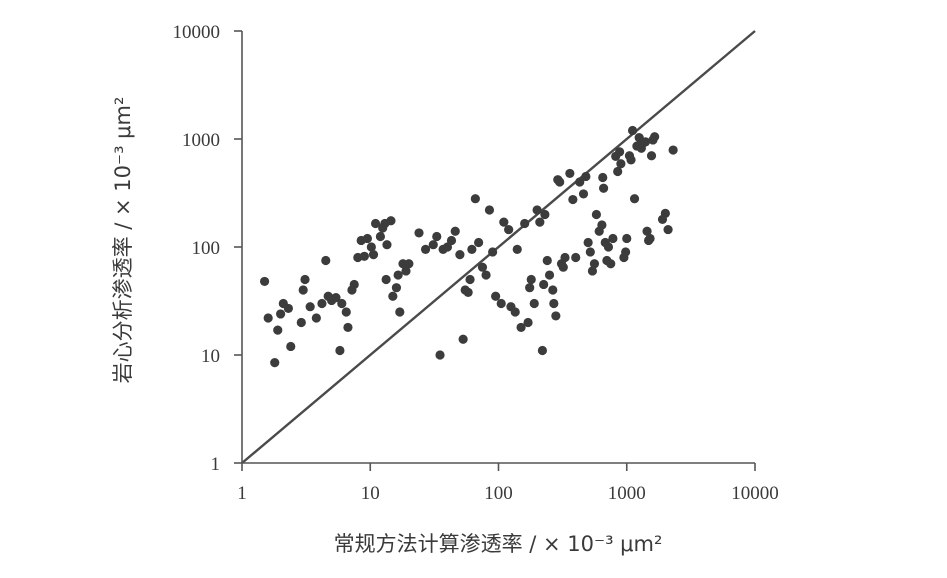  Describe the element at coordinates (498, 544) in the screenshot. I see `x-axis-title: 常规方法计算渗透率 / × 10⁻³ μm²` at that location.